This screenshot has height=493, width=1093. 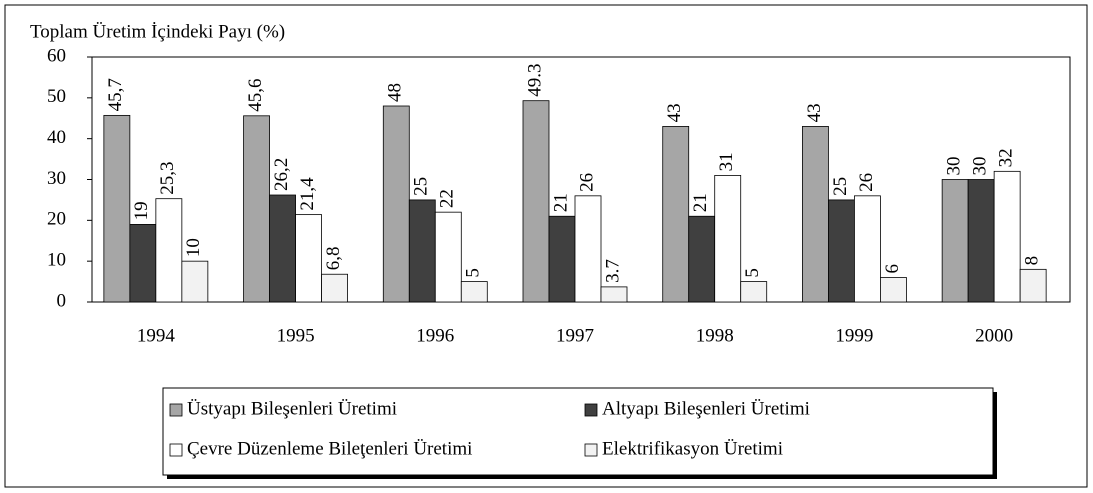 What do you see at coordinates (56, 260) in the screenshot?
I see `y-tick-label: 10` at bounding box center [56, 260].